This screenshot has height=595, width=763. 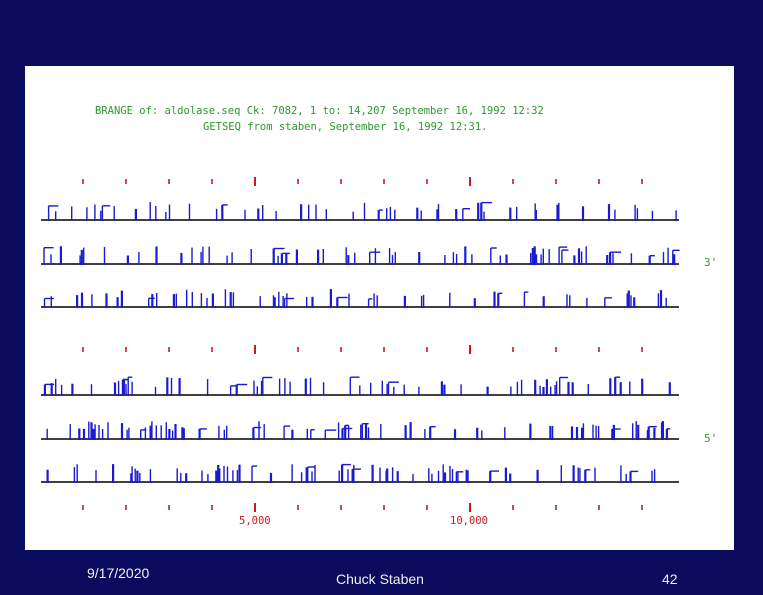 I want to click on label-3-prime: 3', so click(x=710, y=262).